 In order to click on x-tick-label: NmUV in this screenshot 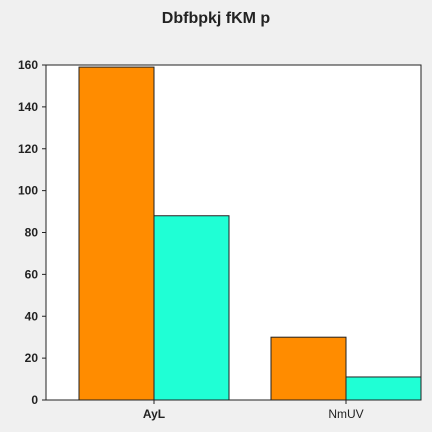, I will do `click(345, 414)`.